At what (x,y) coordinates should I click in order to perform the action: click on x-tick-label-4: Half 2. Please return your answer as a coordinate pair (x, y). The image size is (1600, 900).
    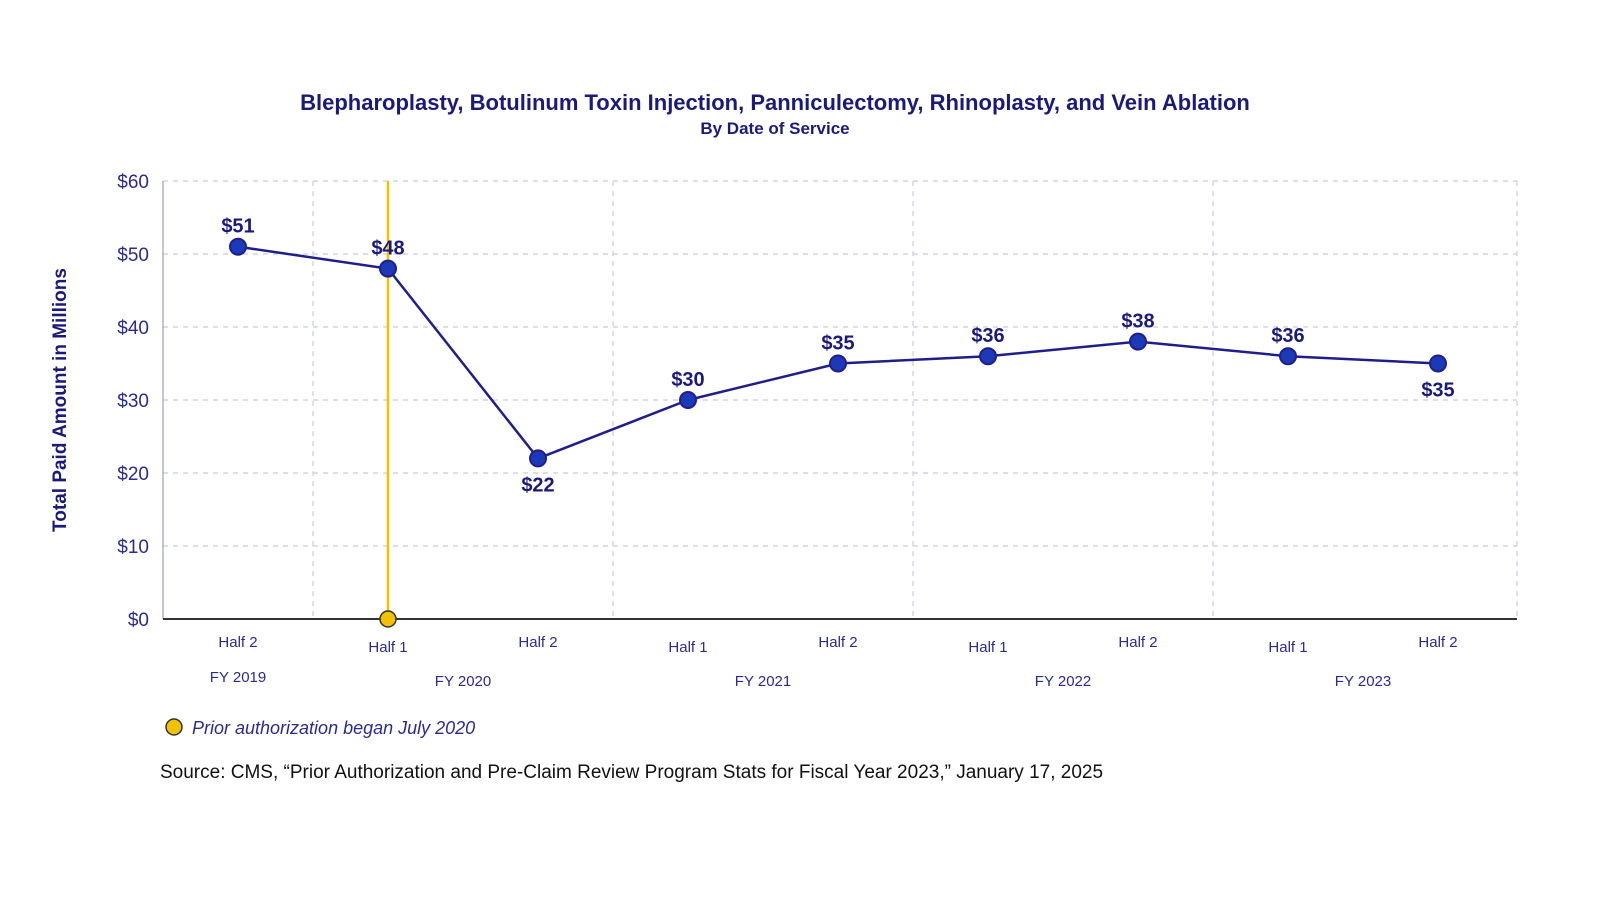
    Looking at the image, I should click on (837, 642).